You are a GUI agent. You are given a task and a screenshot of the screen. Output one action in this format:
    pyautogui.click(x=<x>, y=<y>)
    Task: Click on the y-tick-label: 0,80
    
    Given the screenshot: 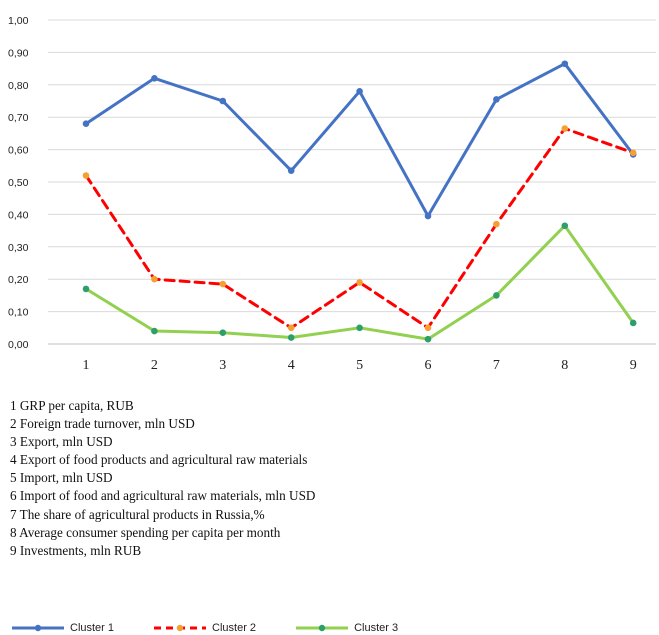 What is the action you would take?
    pyautogui.click(x=18, y=86)
    